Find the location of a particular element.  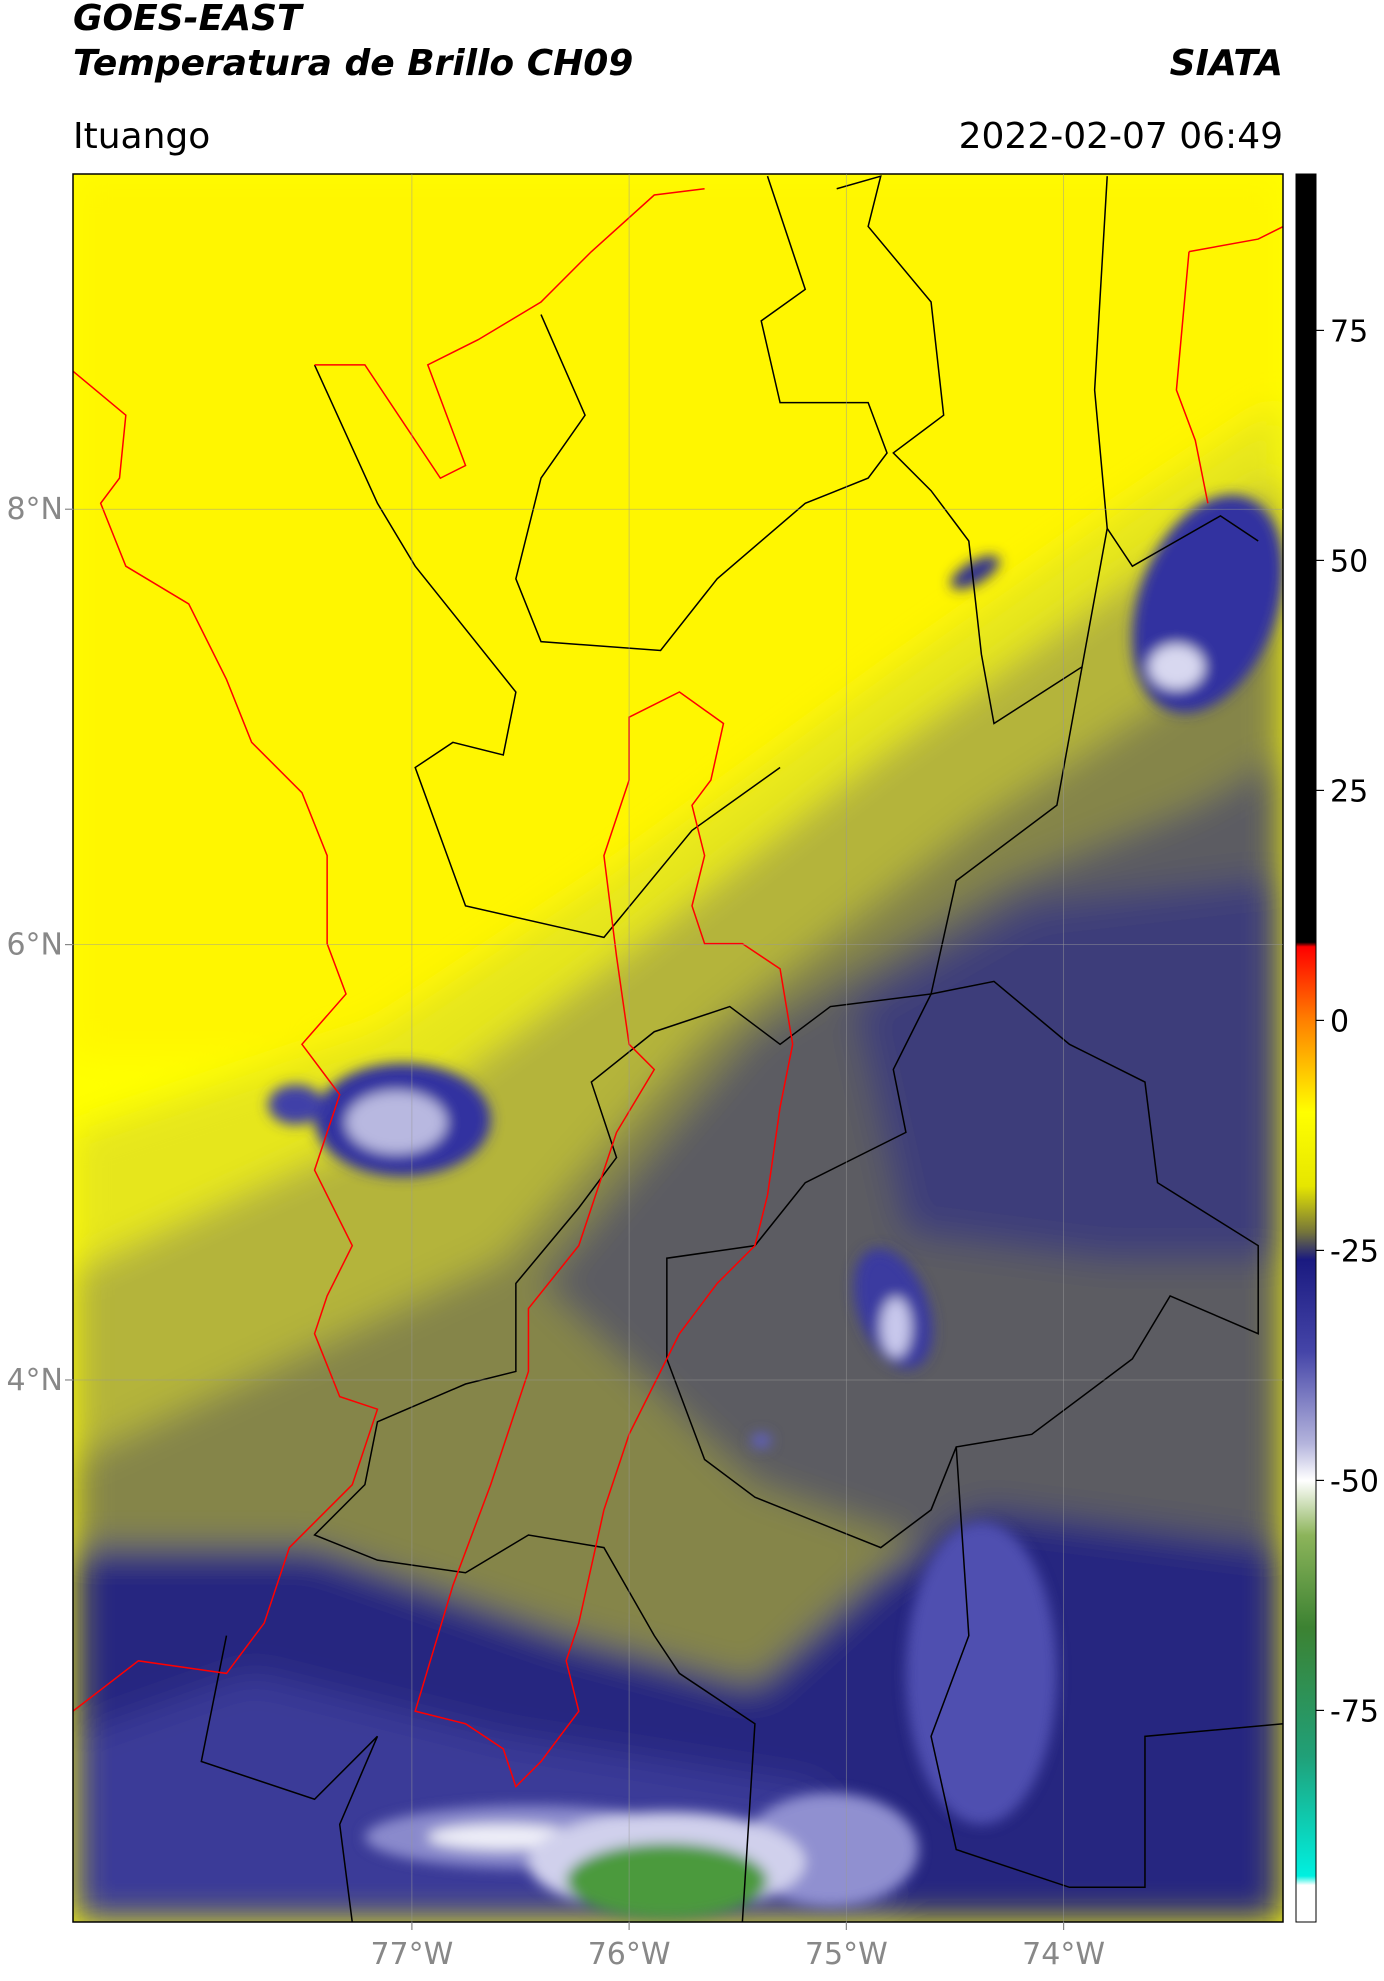

colorbar-tick-label: -50 is located at coordinates (1354, 1481).